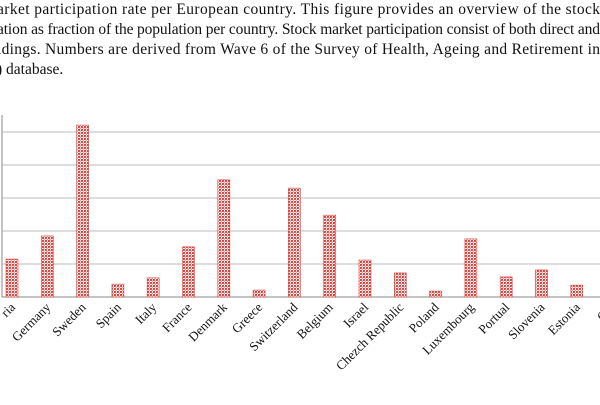  I want to click on x-tick-label: Italy, so click(146, 313).